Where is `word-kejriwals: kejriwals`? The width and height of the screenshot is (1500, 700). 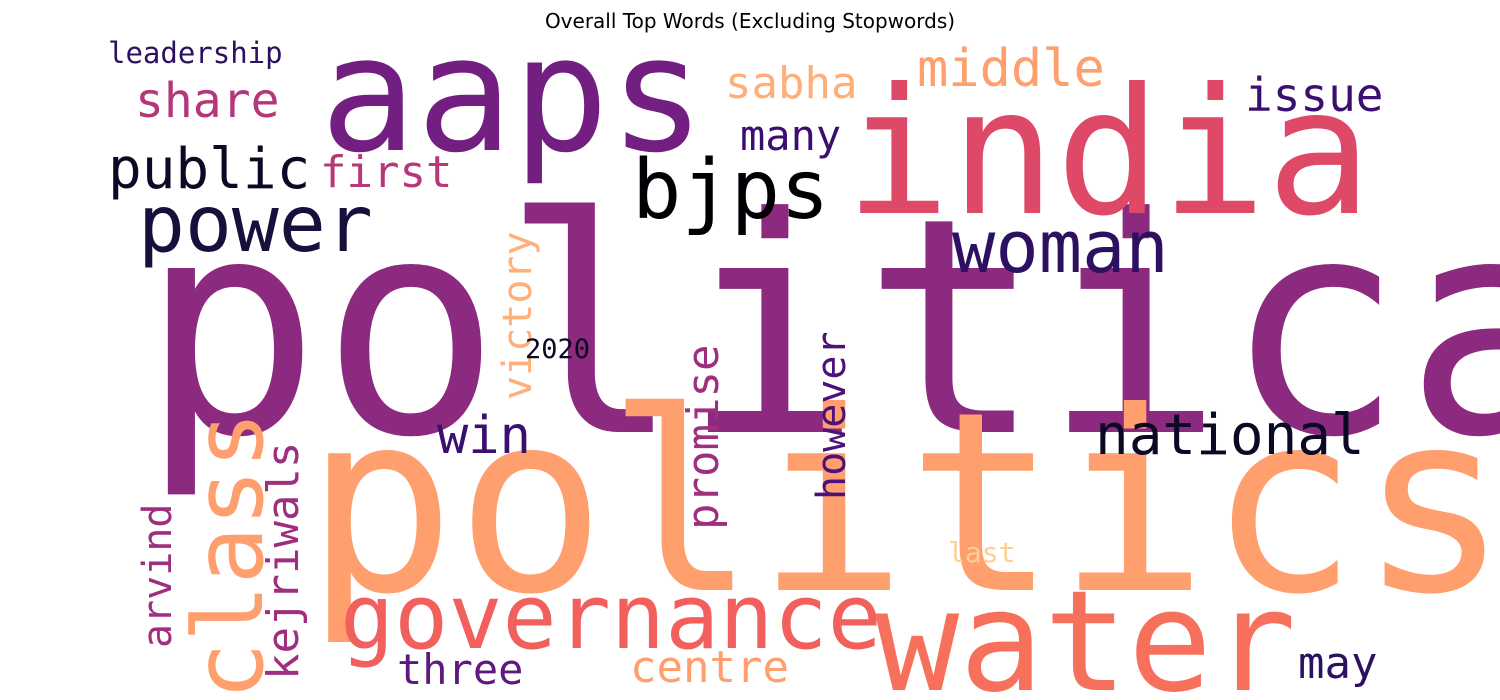
word-kejriwals: kejriwals is located at coordinates (283, 561).